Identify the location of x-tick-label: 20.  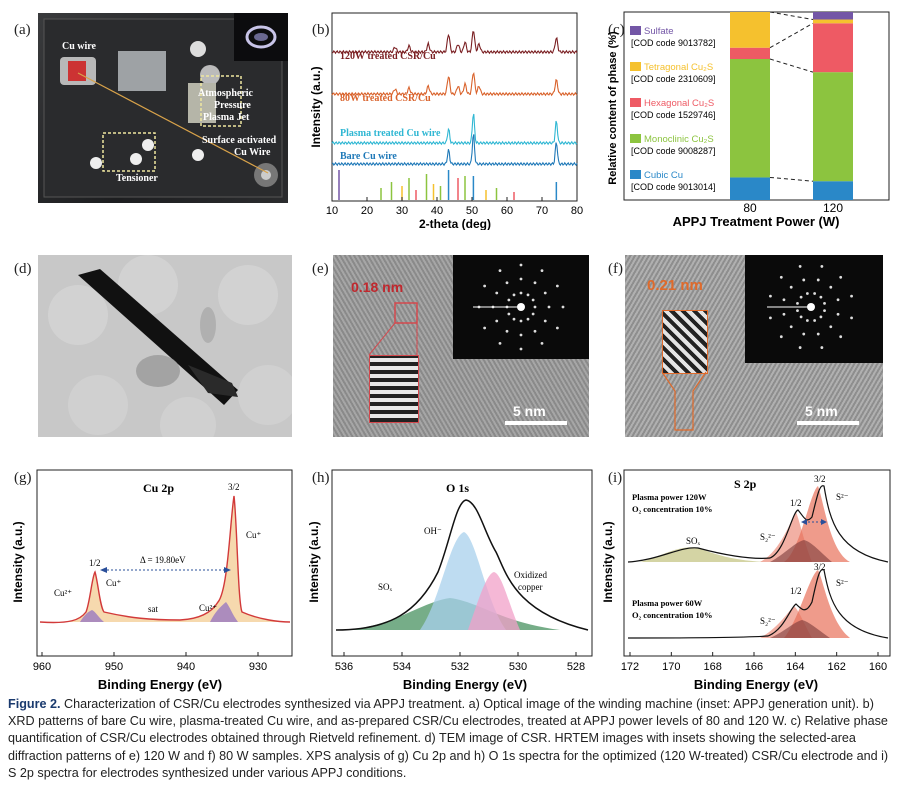
(367, 211).